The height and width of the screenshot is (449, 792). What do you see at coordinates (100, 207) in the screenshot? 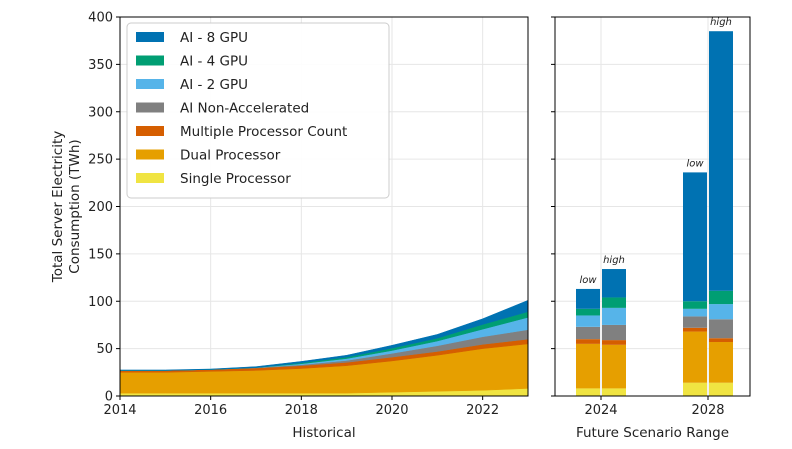
I see `y-tick-label: 200` at bounding box center [100, 207].